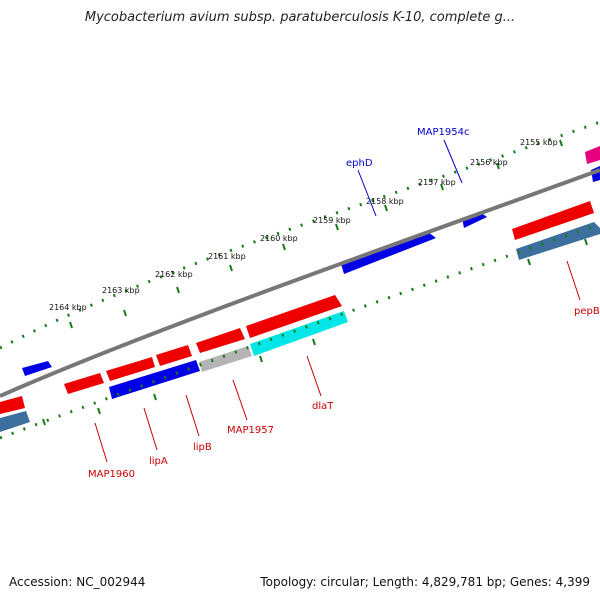  I want to click on scale-tick-label: 2158 kbp, so click(385, 201).